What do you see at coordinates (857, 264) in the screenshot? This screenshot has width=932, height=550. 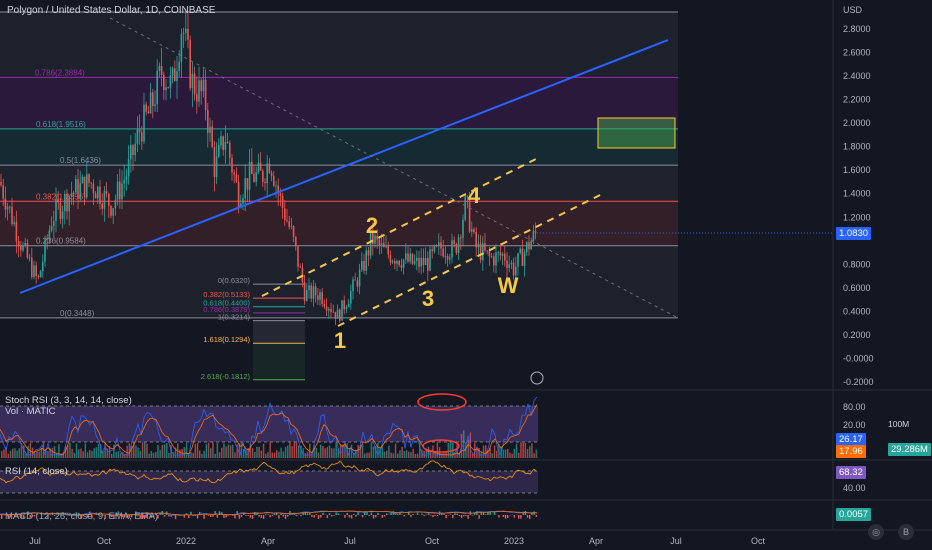 I see `price-tick-label: 0.8000` at bounding box center [857, 264].